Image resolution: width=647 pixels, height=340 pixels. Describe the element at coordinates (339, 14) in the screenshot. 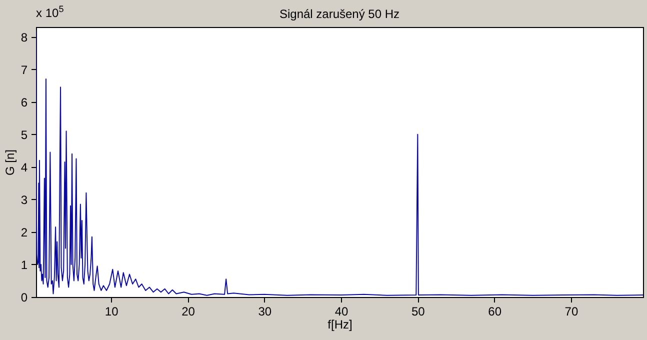

I see `chart-title: Signál zarušený 50 Hz` at that location.